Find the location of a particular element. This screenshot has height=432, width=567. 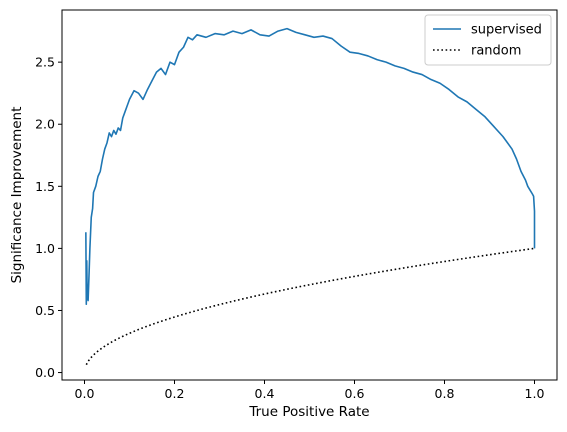

legend-label-supervised: supervised is located at coordinates (506, 30).